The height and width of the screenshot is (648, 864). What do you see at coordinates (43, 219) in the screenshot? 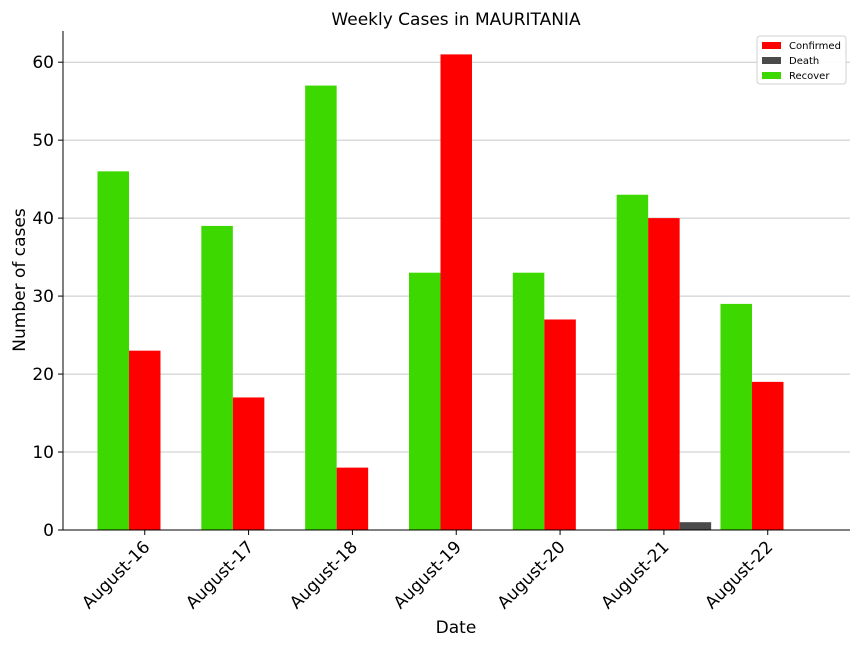
I see `y-tick-label: 40` at bounding box center [43, 219].